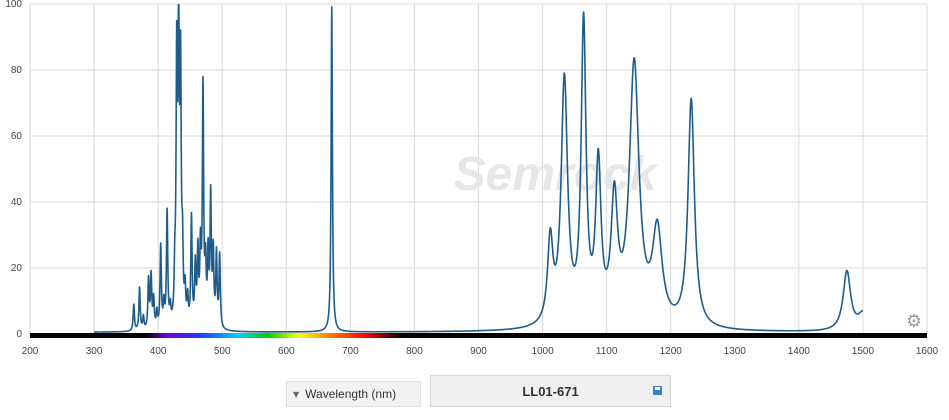  I want to click on x-tick-label: 900, so click(478, 351).